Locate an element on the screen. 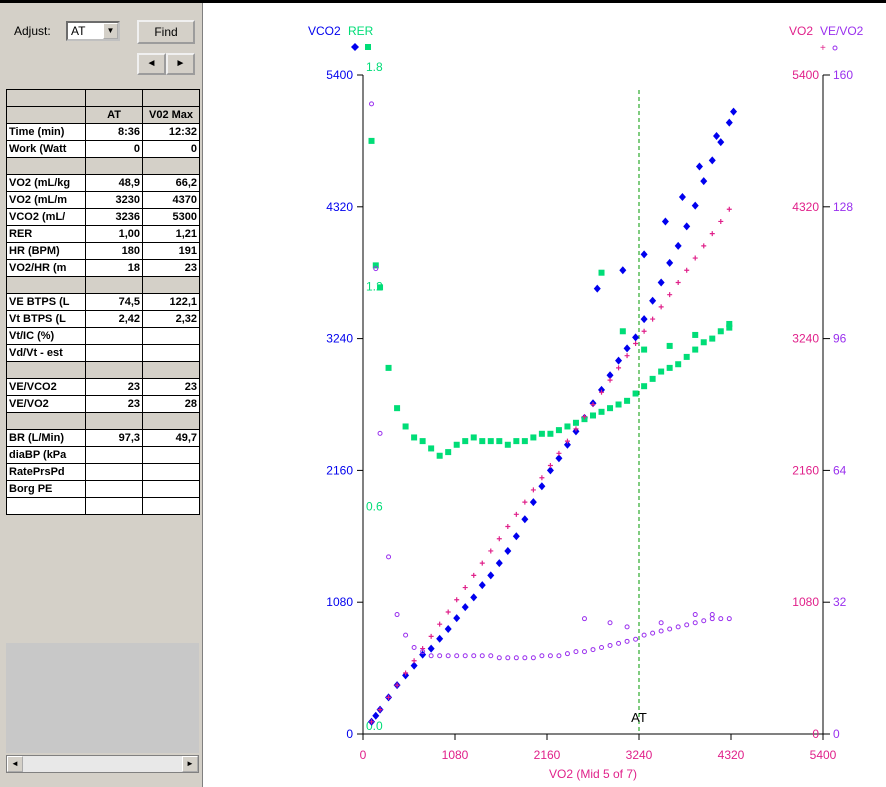  scroll-left-icon: ◄ is located at coordinates (15, 764).